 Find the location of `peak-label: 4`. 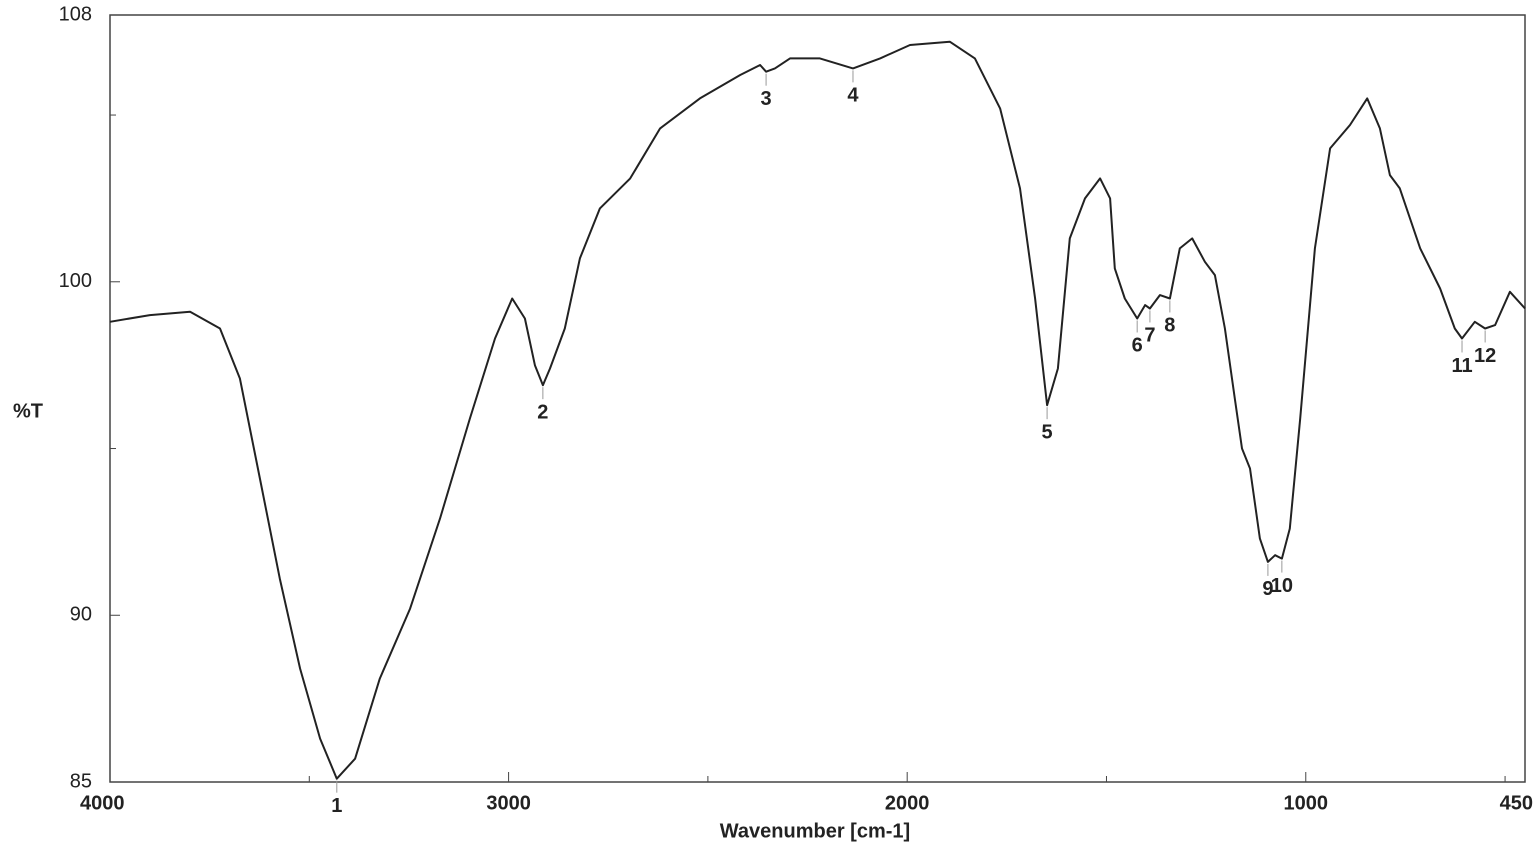

peak-label: 4 is located at coordinates (853, 96).